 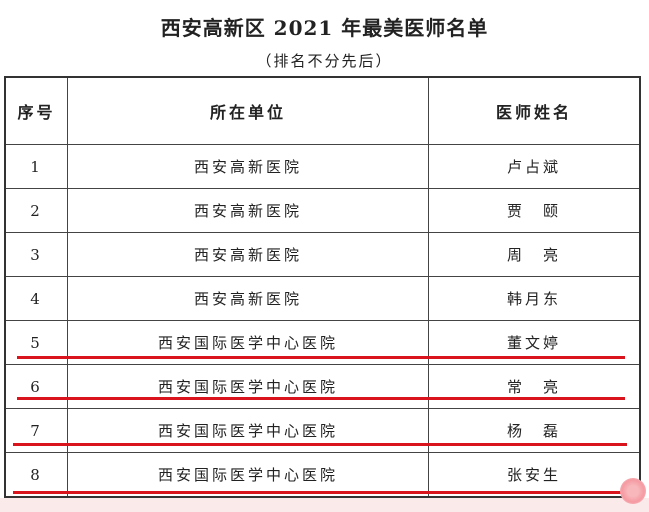 I want to click on header-unit: 所在单位, so click(x=248, y=110).